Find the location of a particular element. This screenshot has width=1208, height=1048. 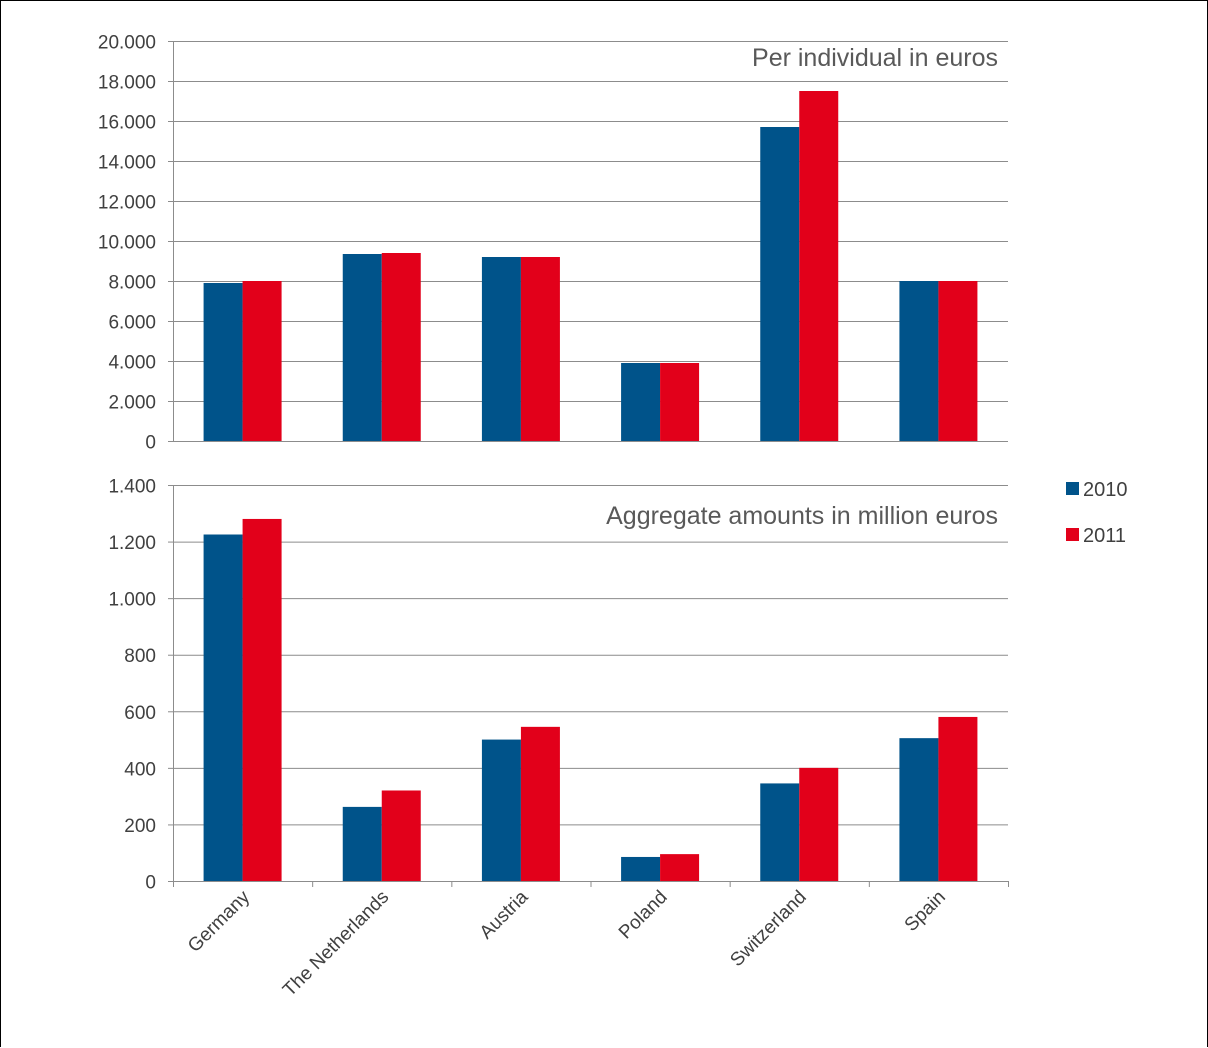

x-tick-label: Poland is located at coordinates (643, 915).